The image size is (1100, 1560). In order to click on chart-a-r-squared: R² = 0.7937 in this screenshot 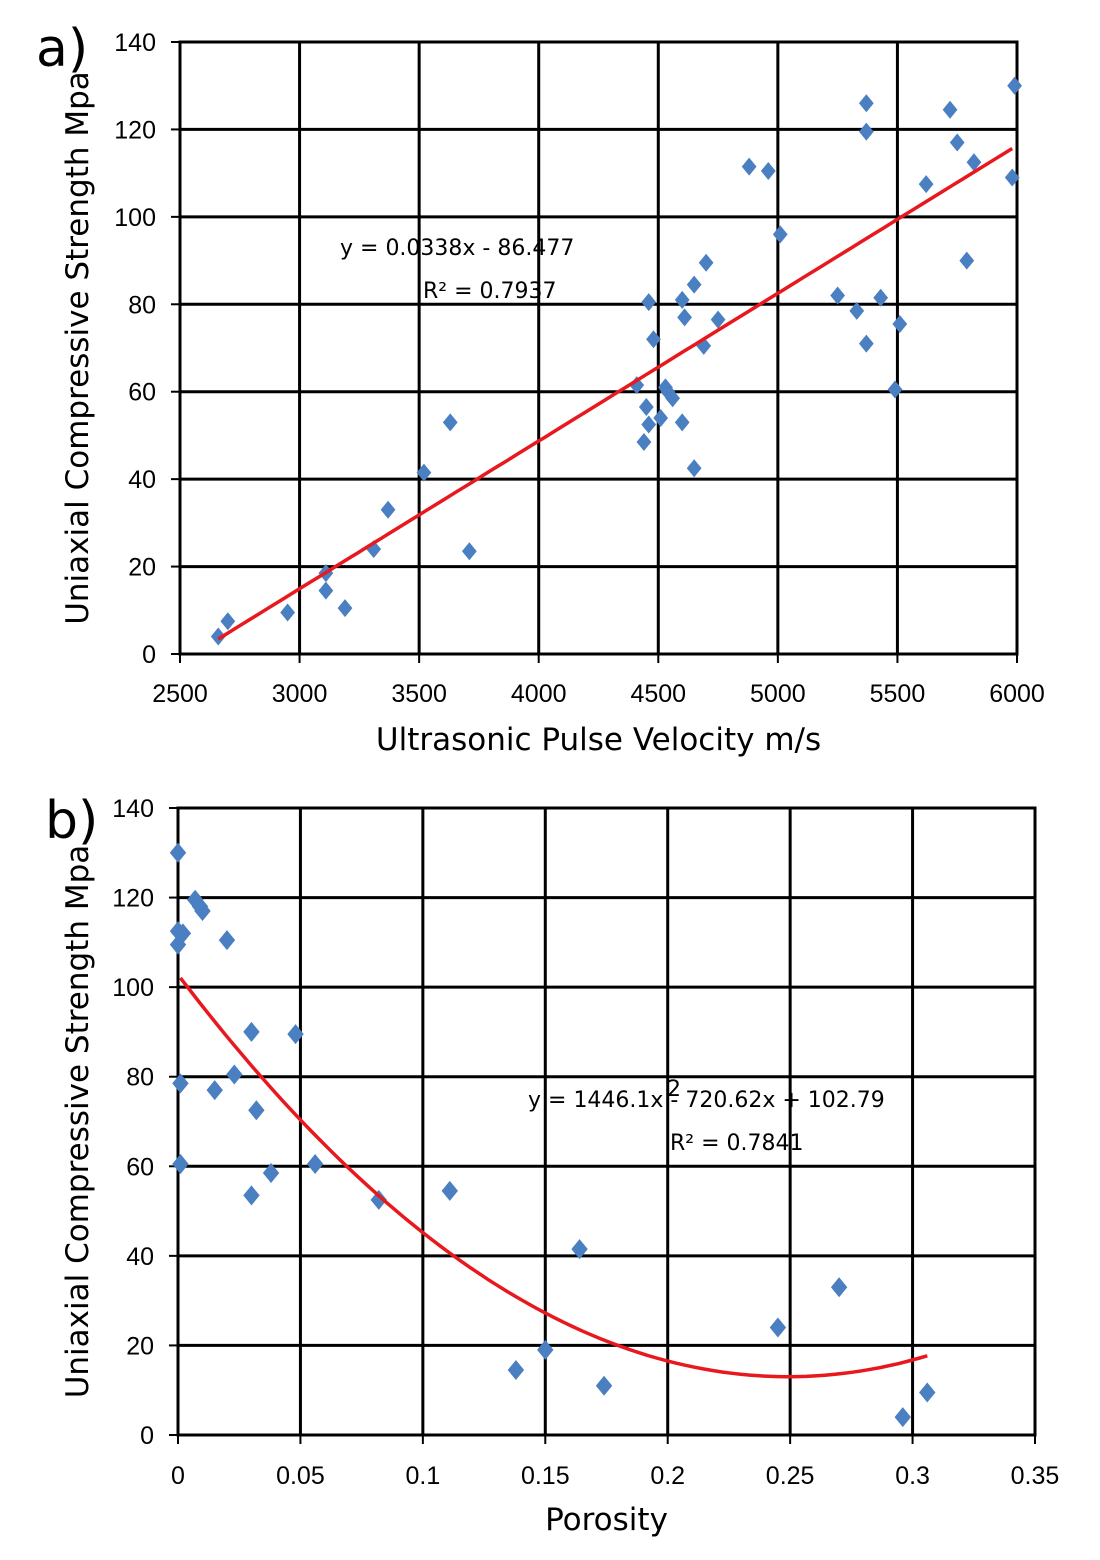, I will do `click(490, 291)`.